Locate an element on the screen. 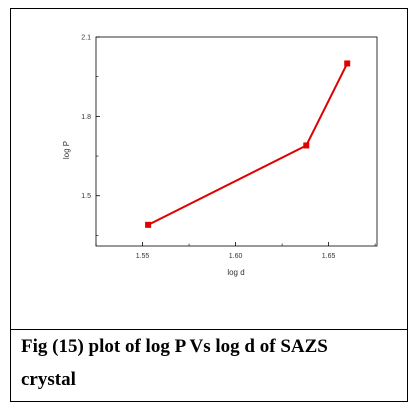  y-tick-label: 2.1 is located at coordinates (86, 38).